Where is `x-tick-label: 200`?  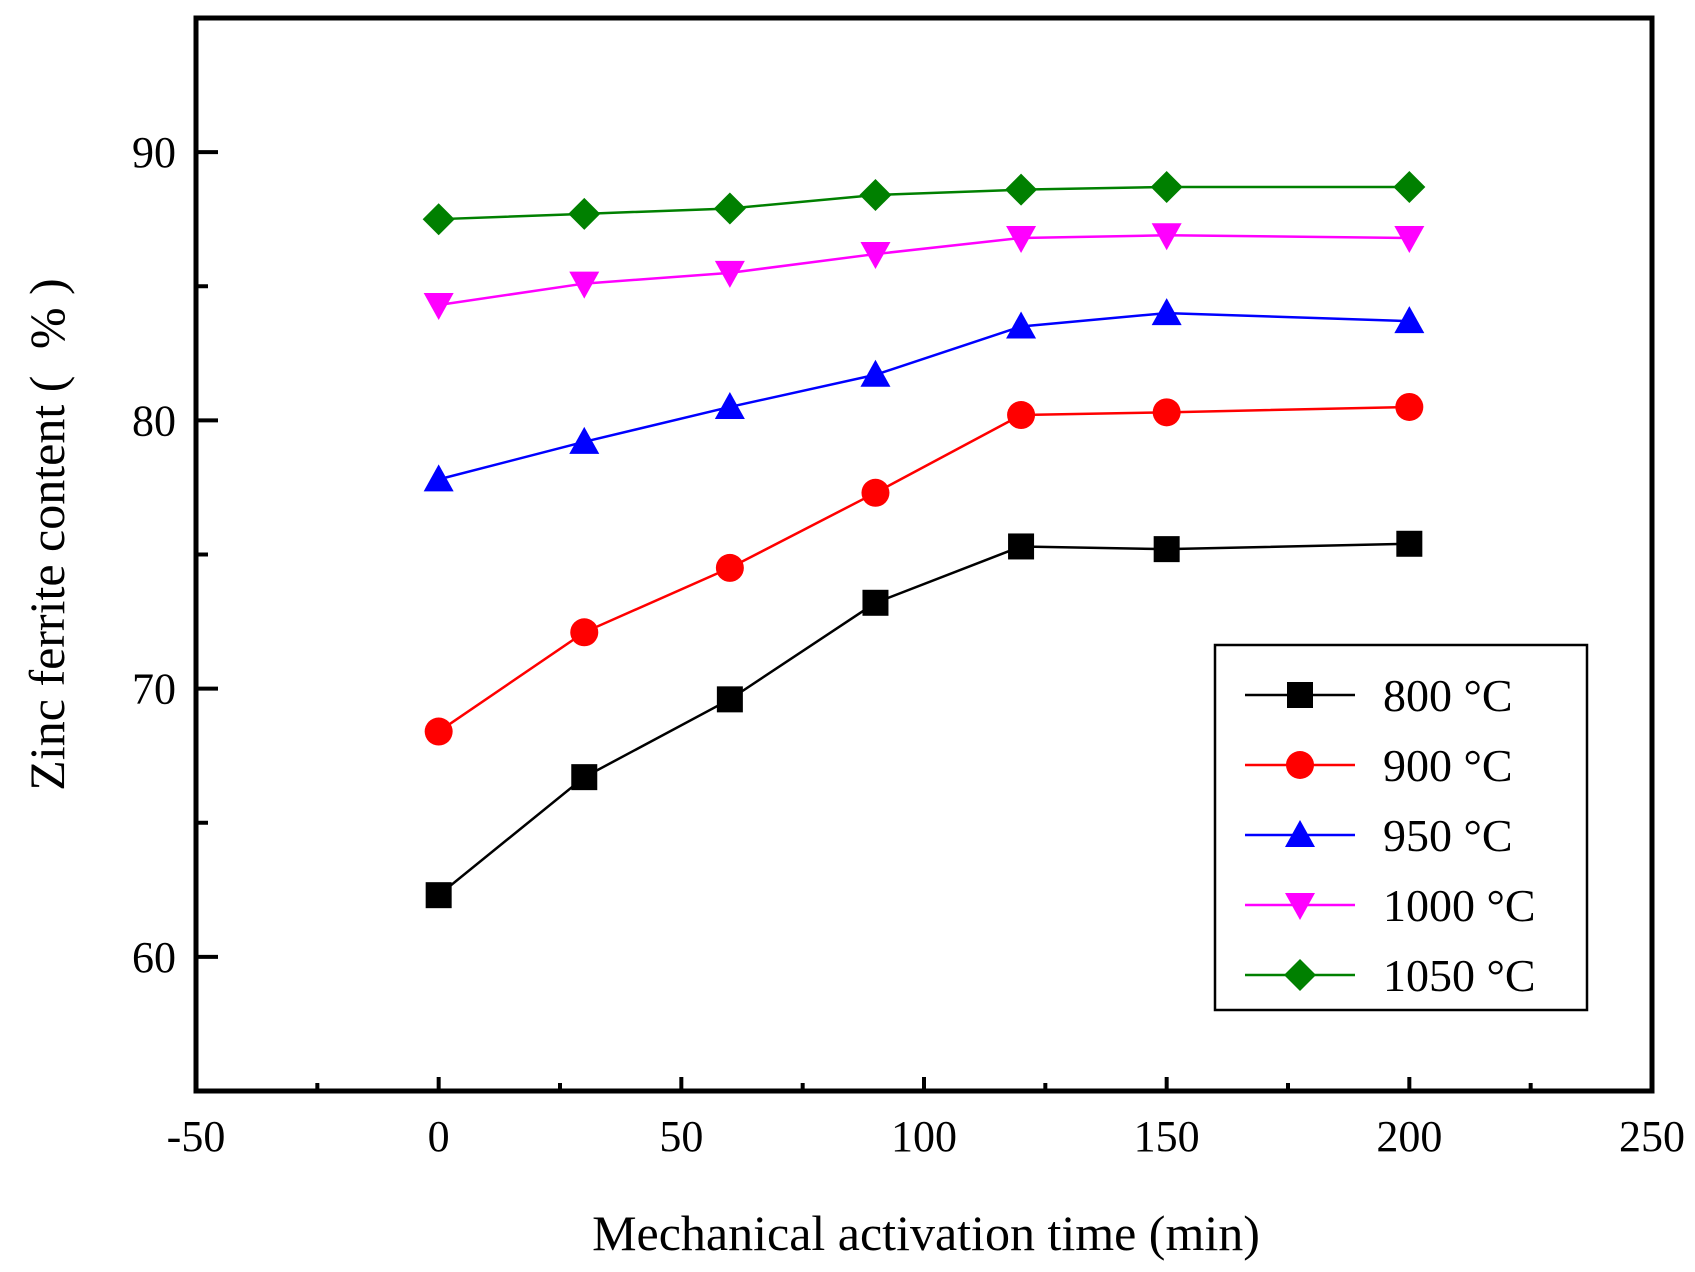
x-tick-label: 200 is located at coordinates (1409, 1136).